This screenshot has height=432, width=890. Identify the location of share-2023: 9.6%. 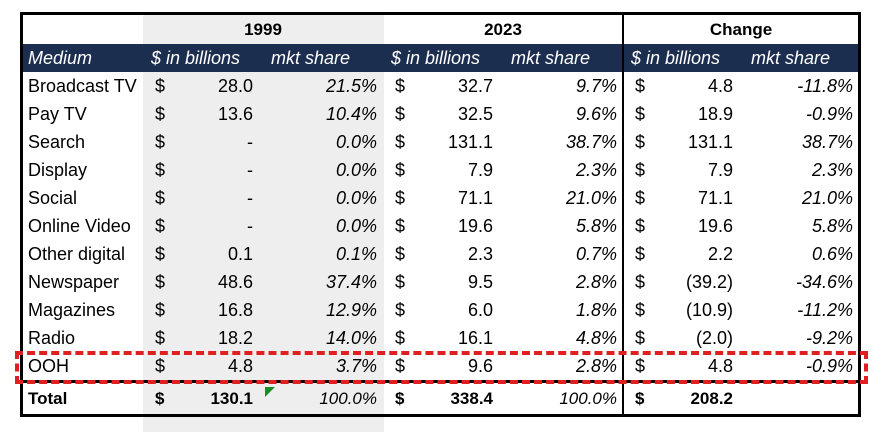
(596, 114).